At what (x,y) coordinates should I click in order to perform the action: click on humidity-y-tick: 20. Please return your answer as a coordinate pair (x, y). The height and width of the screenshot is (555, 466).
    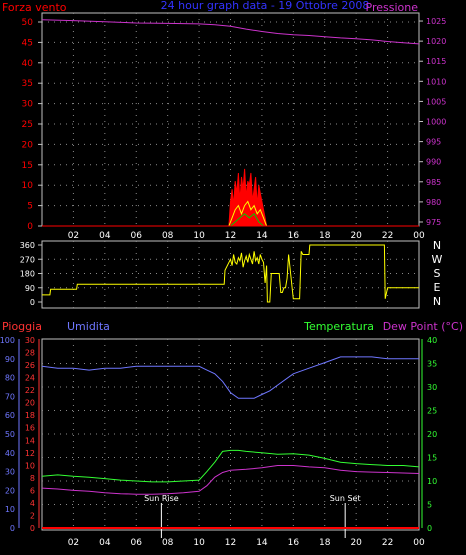
    Looking at the image, I should click on (10, 490).